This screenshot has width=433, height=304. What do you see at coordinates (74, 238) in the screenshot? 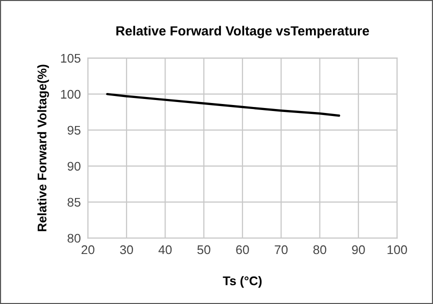
I see `y-tick-label: 80` at bounding box center [74, 238].